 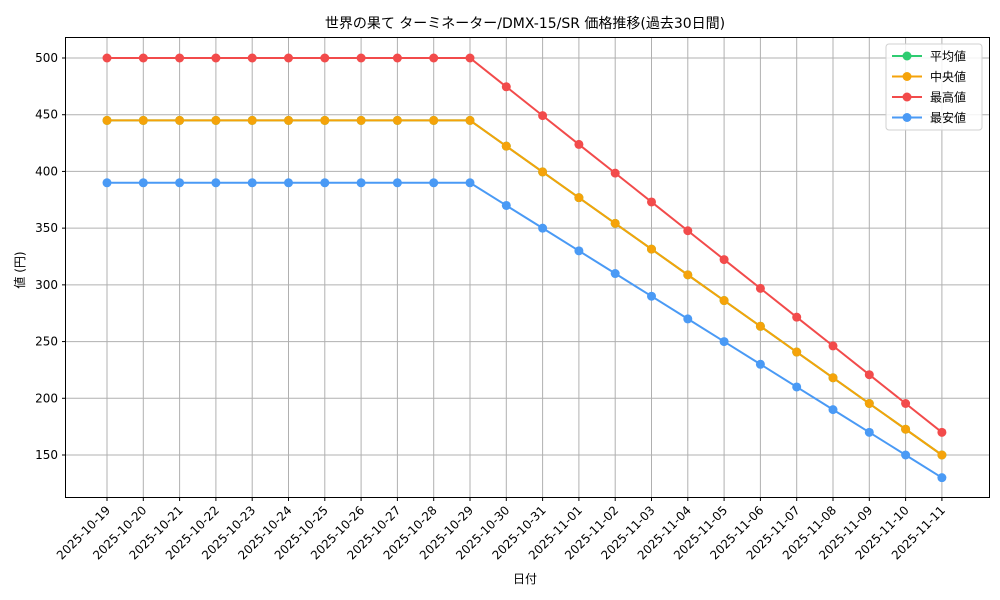 I want to click on legend-label: 中央値, so click(x=948, y=76).